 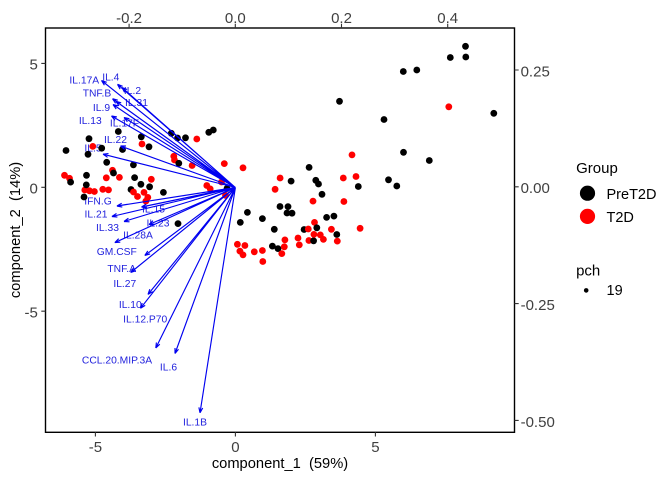 What do you see at coordinates (153, 210) in the screenshot?
I see `svg-text: IL.15` at bounding box center [153, 210].